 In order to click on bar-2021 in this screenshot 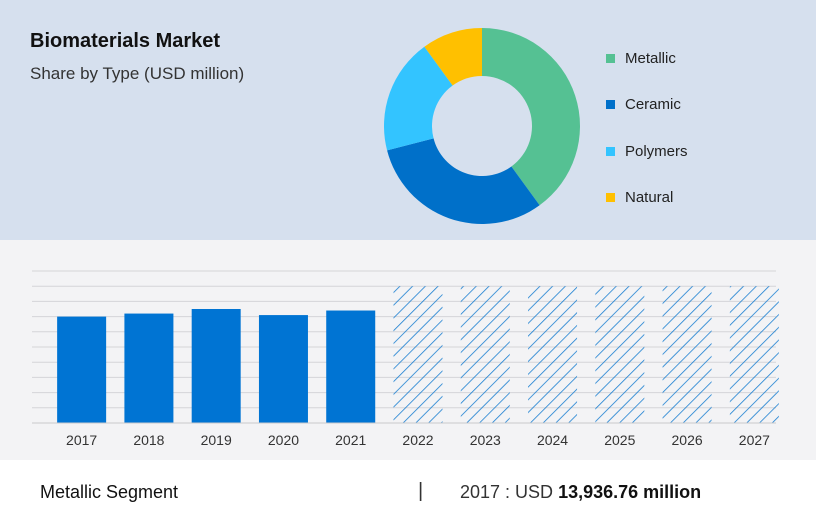, I will do `click(351, 366)`.